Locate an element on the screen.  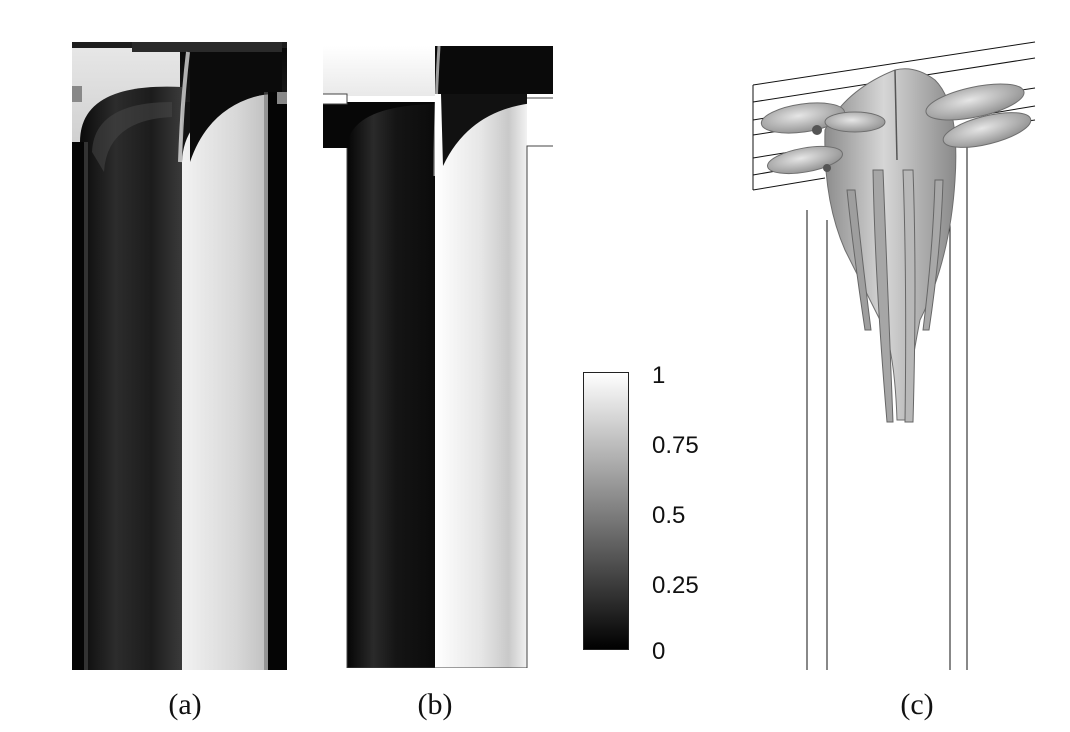
colorbar-gradient is located at coordinates (606, 511).